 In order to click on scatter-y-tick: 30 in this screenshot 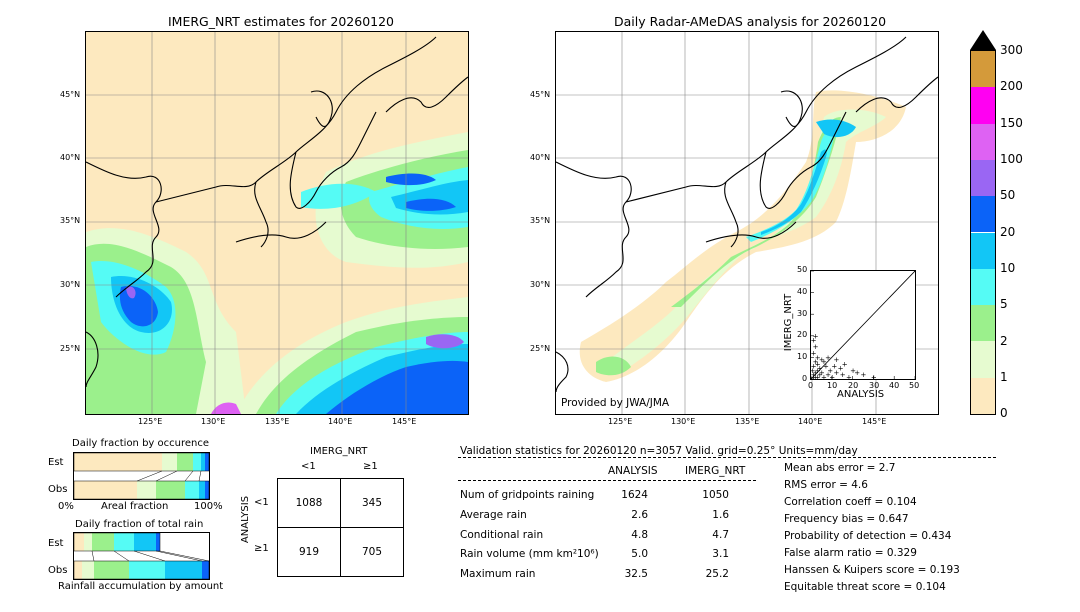, I will do `click(802, 313)`.